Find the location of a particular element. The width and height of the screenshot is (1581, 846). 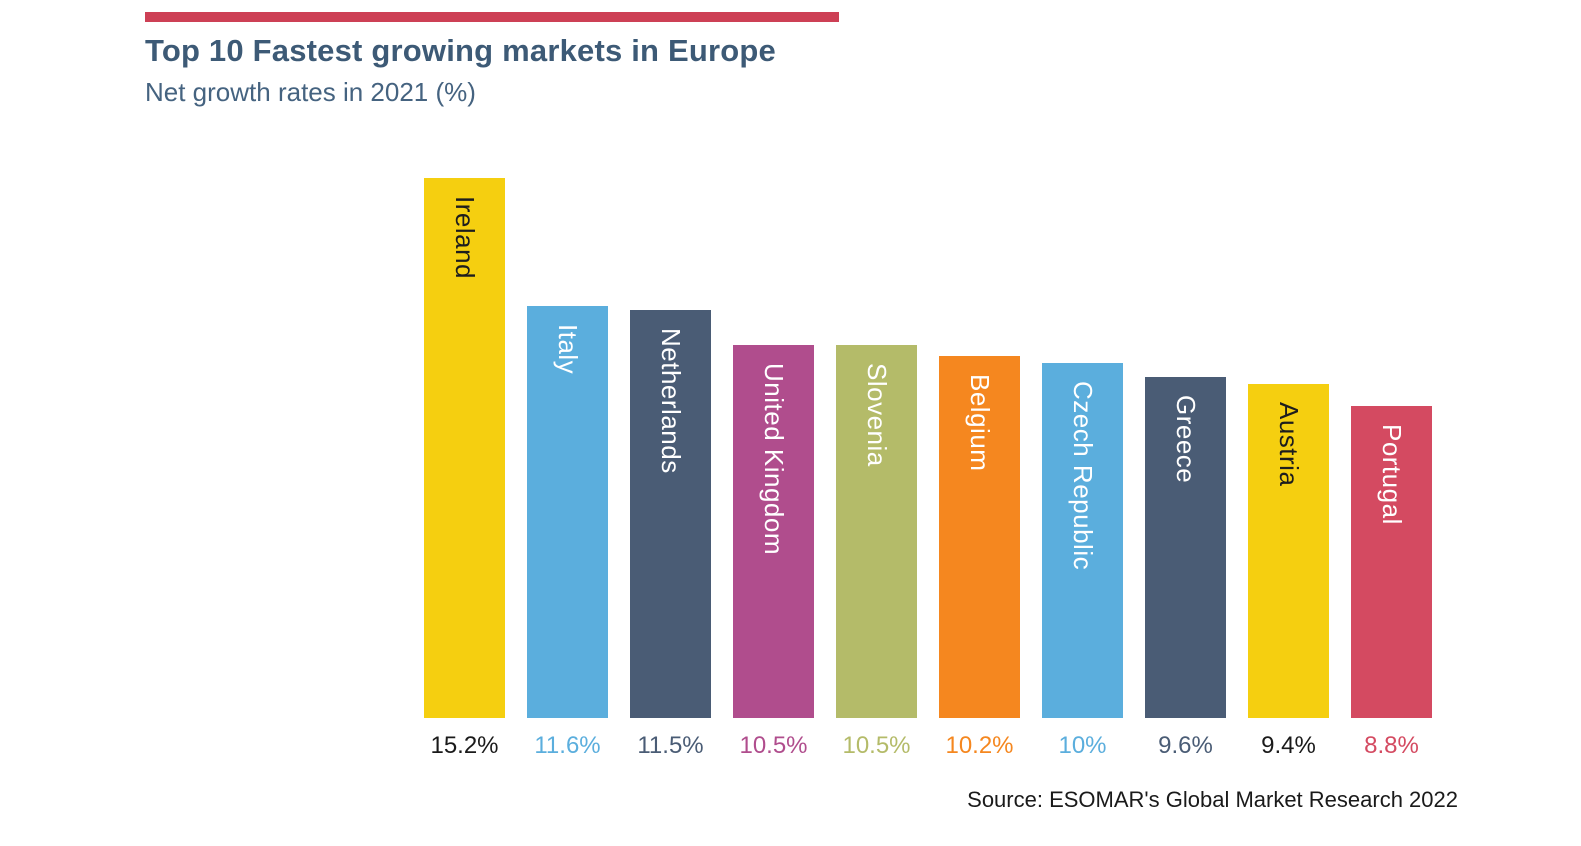

accent-line is located at coordinates (492, 17).